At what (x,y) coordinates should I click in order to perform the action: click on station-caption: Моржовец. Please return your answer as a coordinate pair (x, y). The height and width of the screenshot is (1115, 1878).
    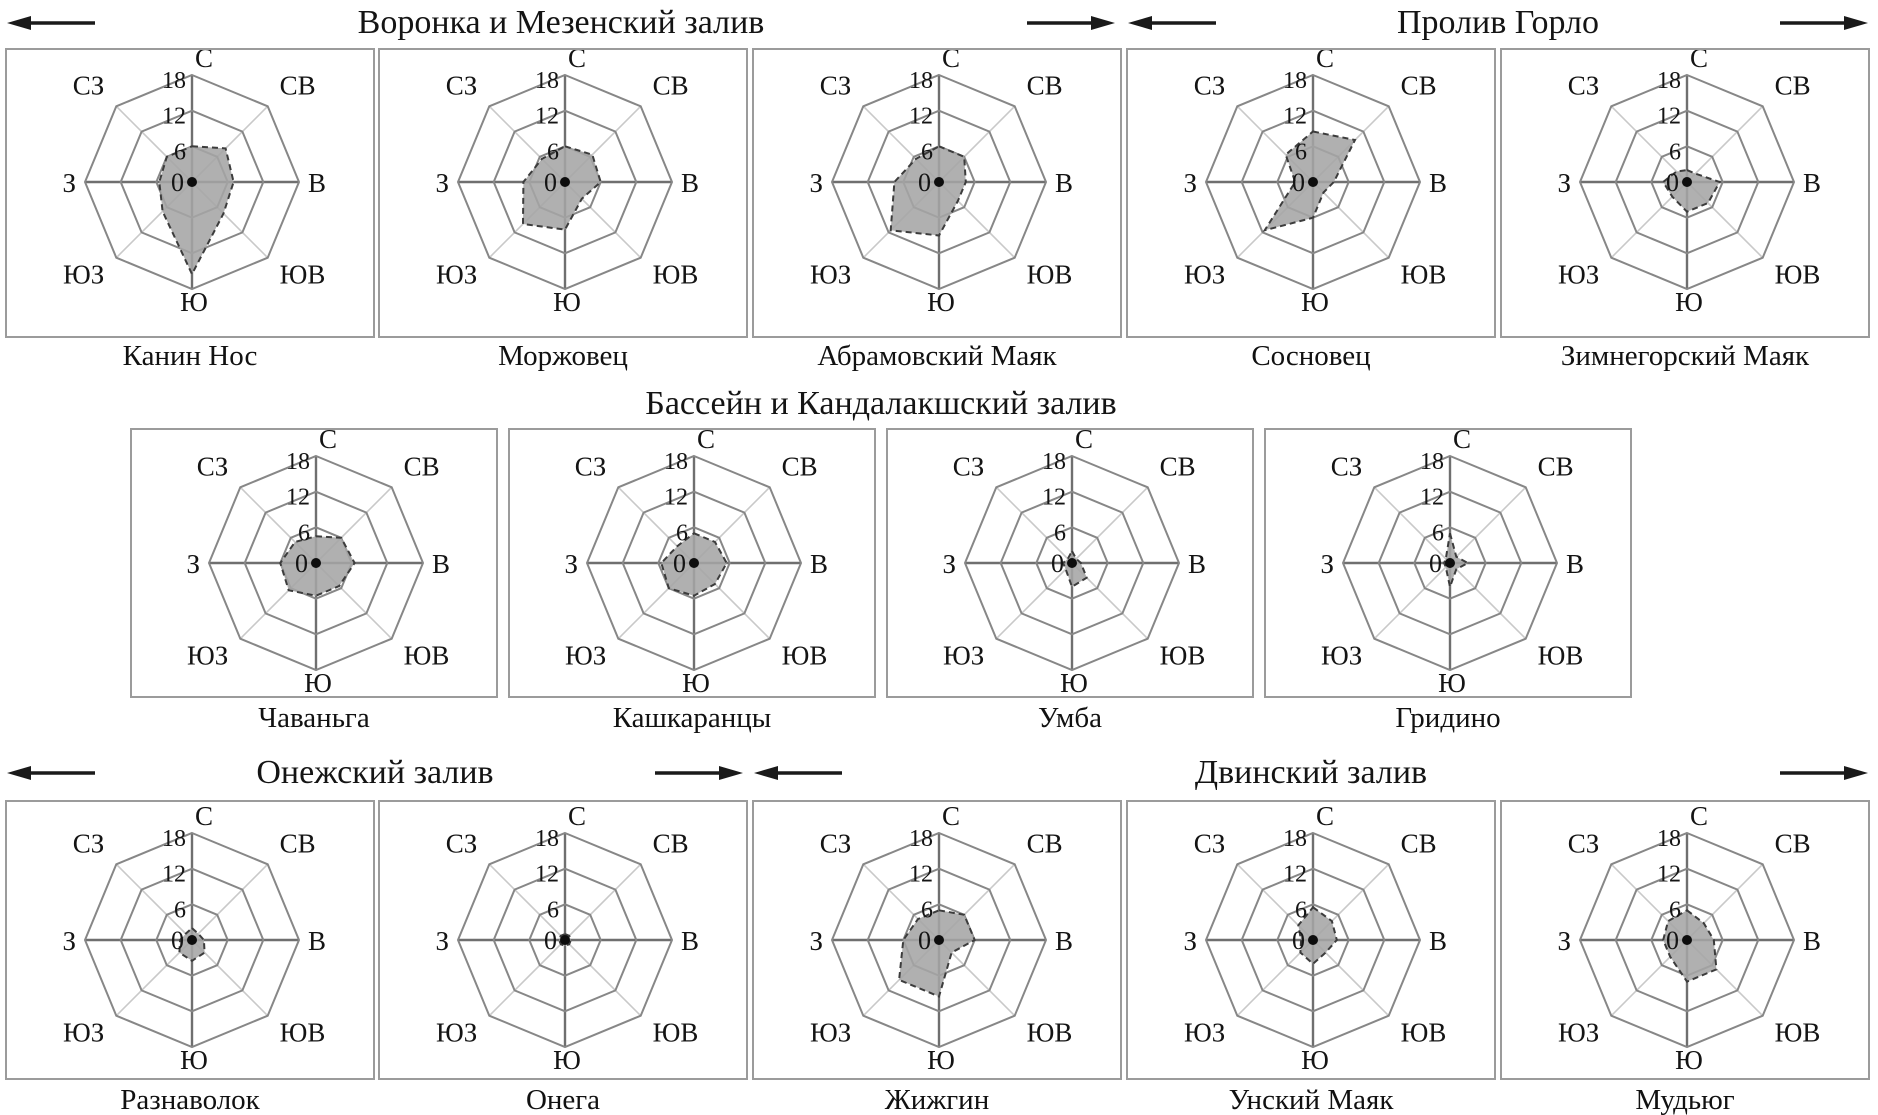
    Looking at the image, I should click on (563, 356).